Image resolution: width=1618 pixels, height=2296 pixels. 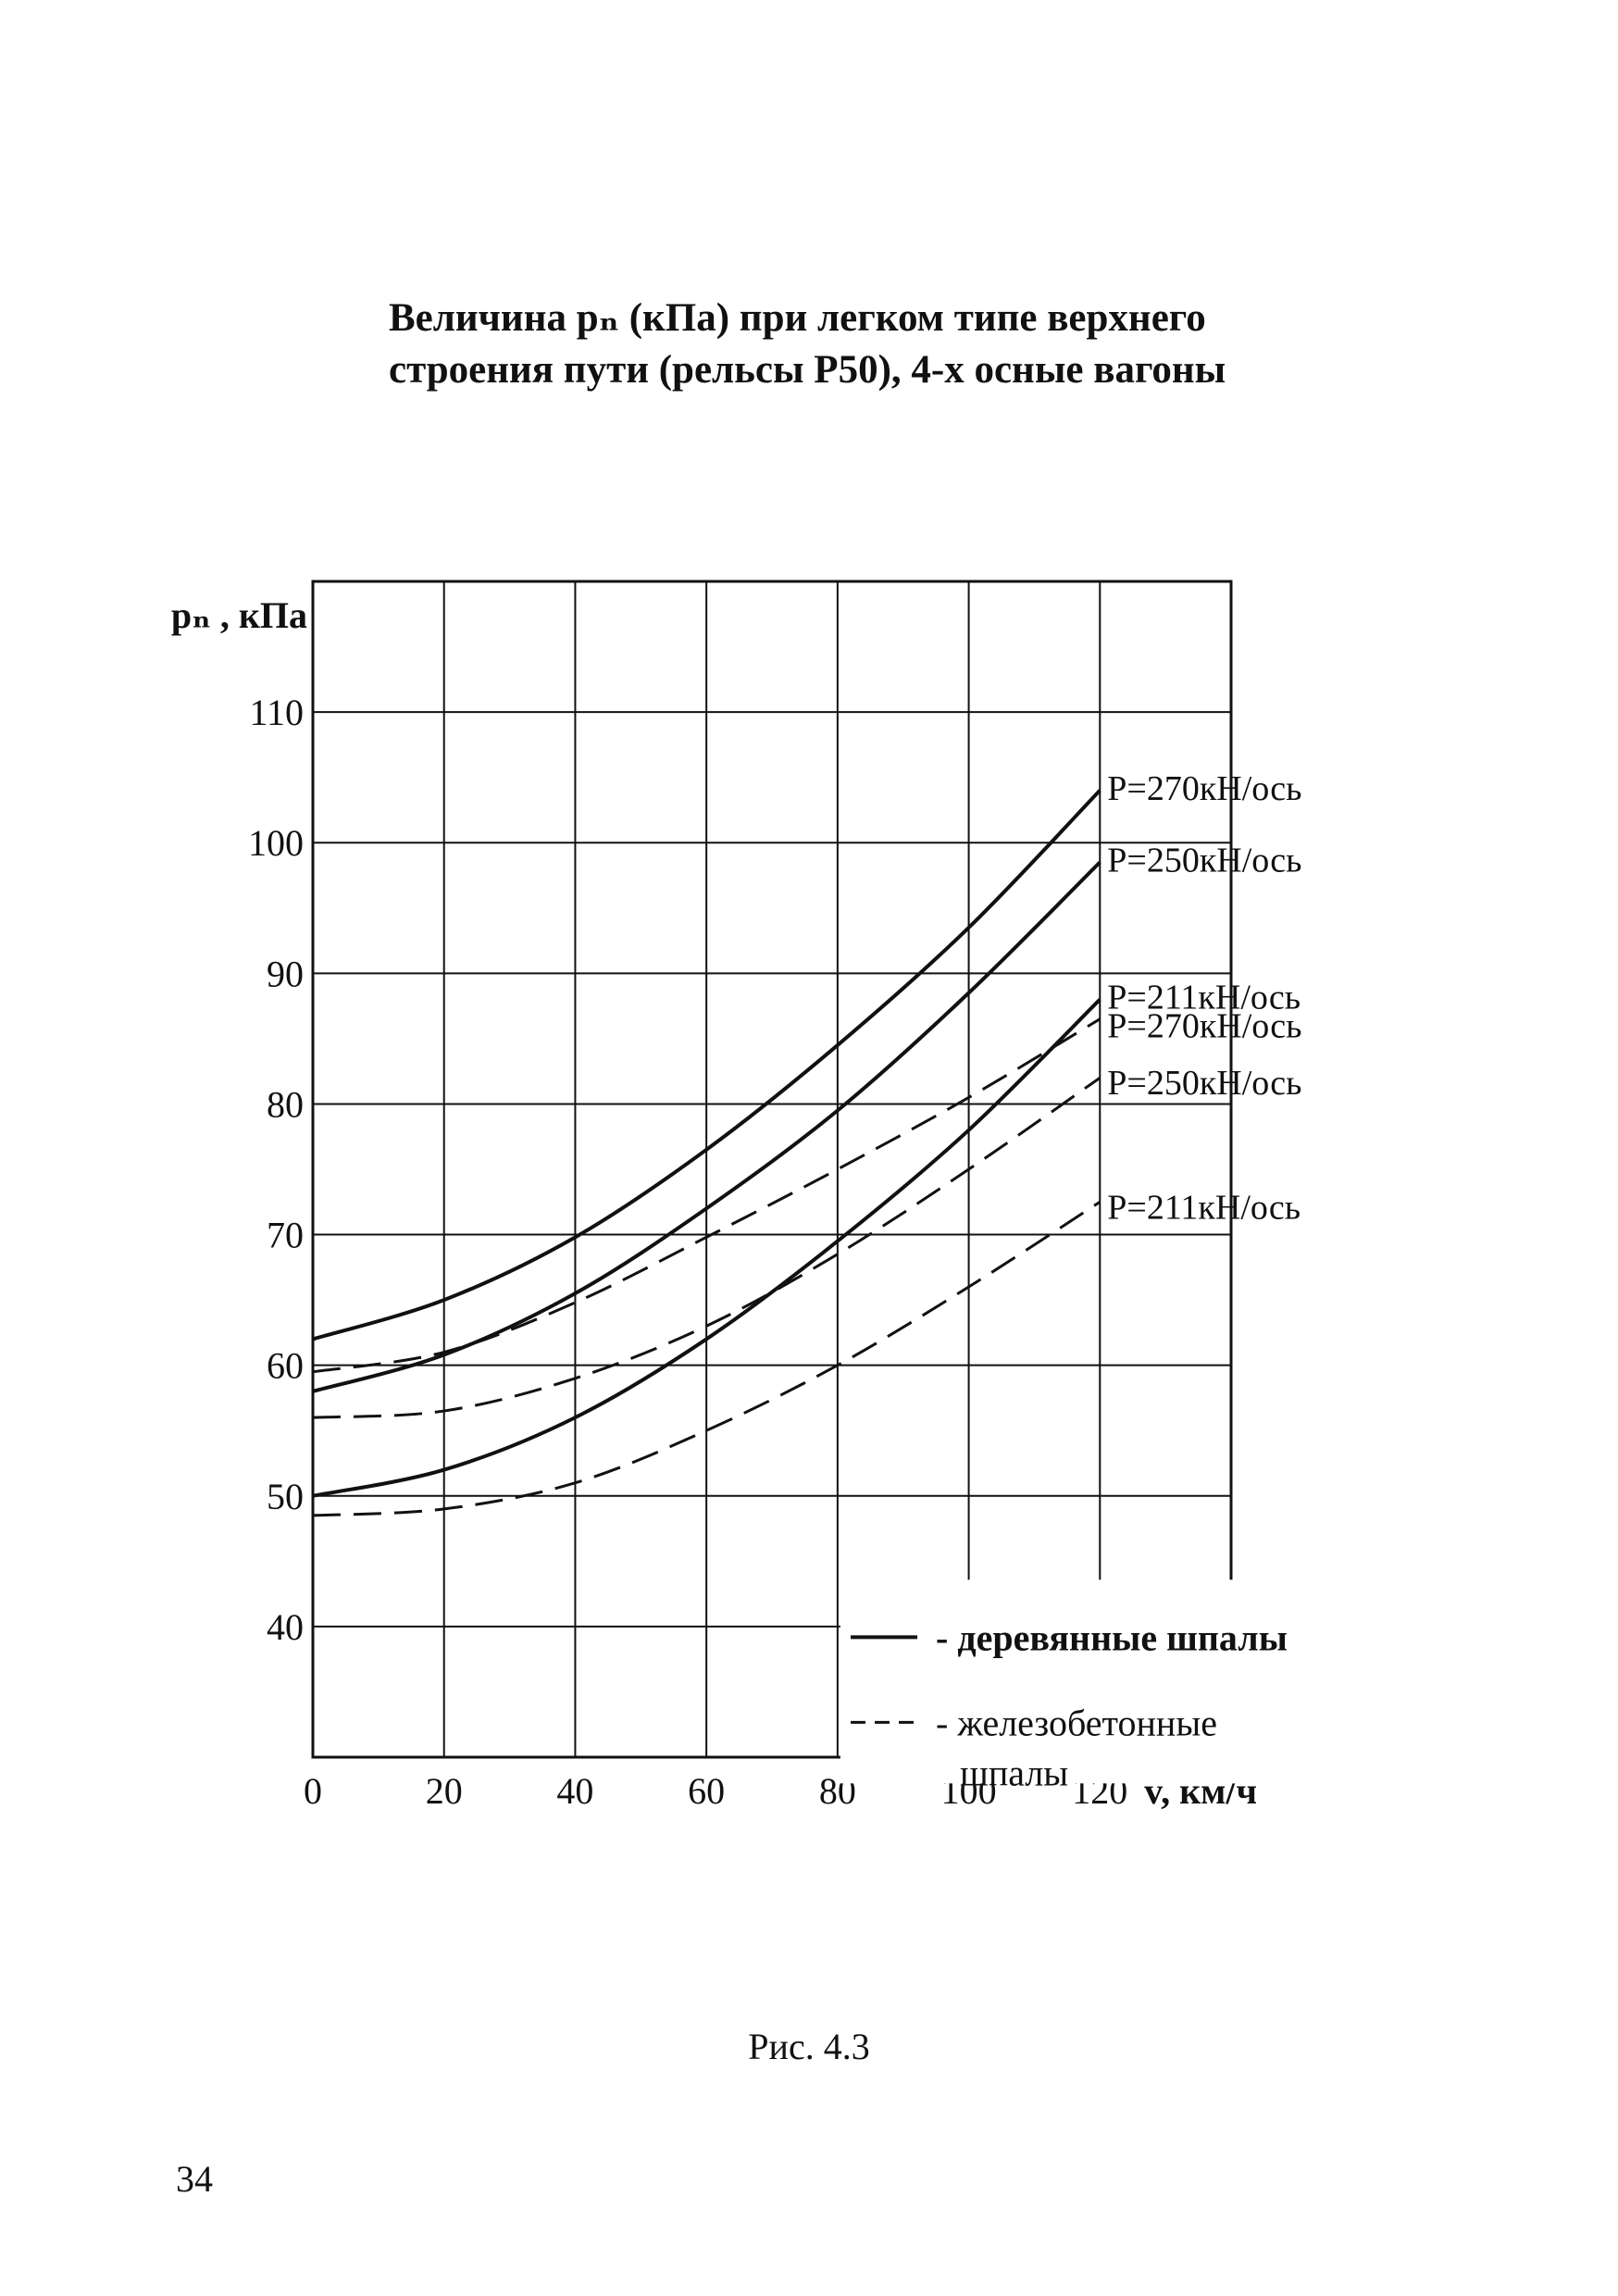 What do you see at coordinates (285, 1627) in the screenshot?
I see `y-tick-label: 40` at bounding box center [285, 1627].